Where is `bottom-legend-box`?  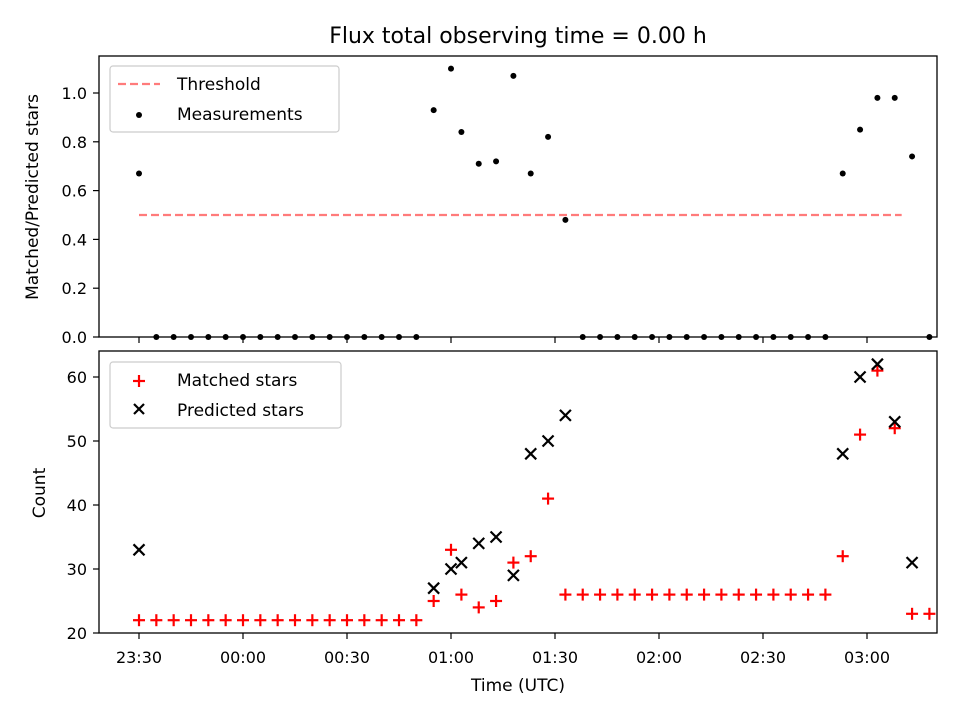
bottom-legend-box is located at coordinates (225, 395).